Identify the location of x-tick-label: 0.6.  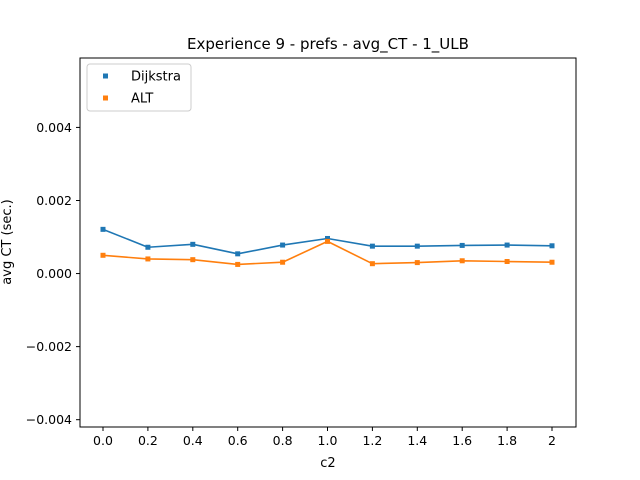
(238, 440).